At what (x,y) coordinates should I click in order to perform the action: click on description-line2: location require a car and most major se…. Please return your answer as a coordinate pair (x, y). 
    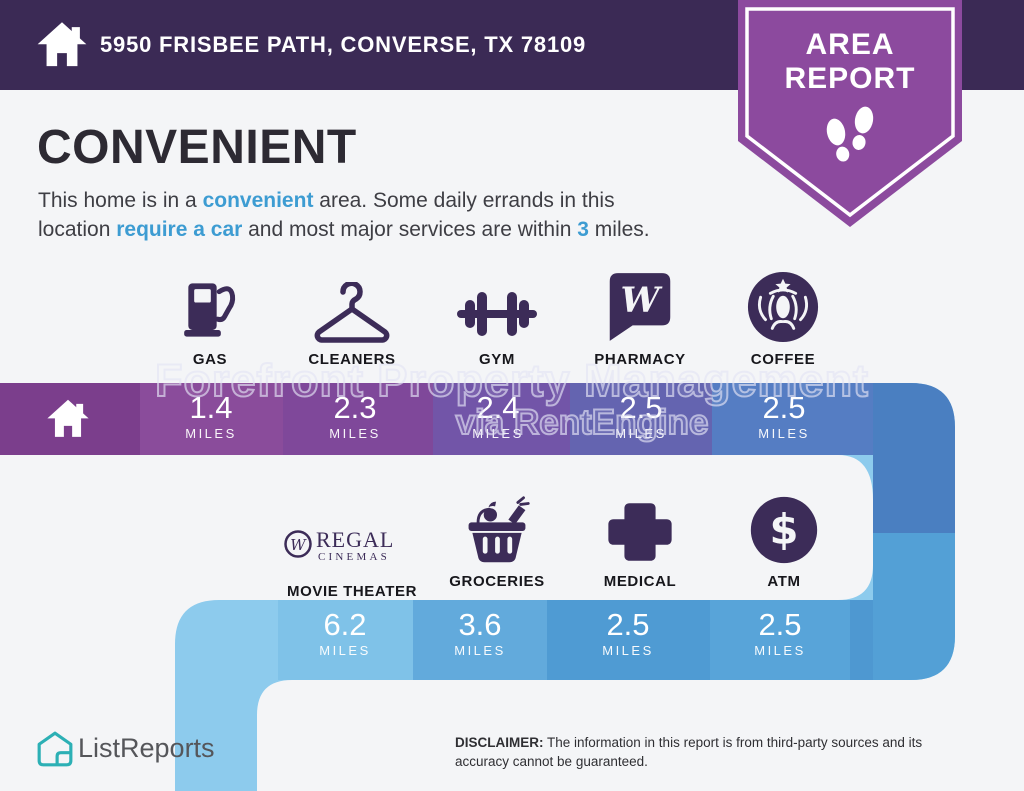
    Looking at the image, I should click on (344, 229).